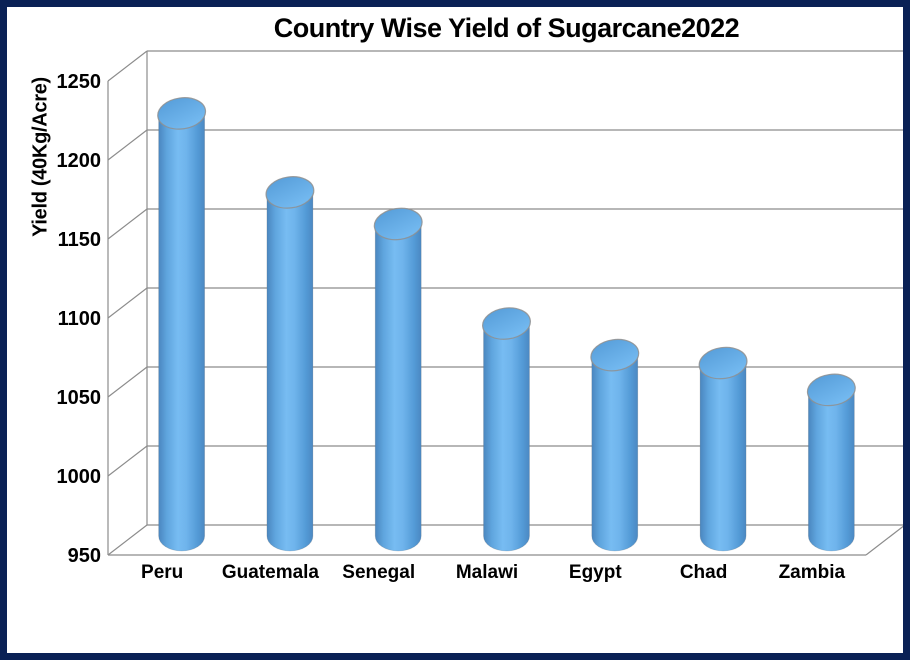 This screenshot has width=910, height=660. I want to click on bar-cylinder-senegal, so click(398, 379).